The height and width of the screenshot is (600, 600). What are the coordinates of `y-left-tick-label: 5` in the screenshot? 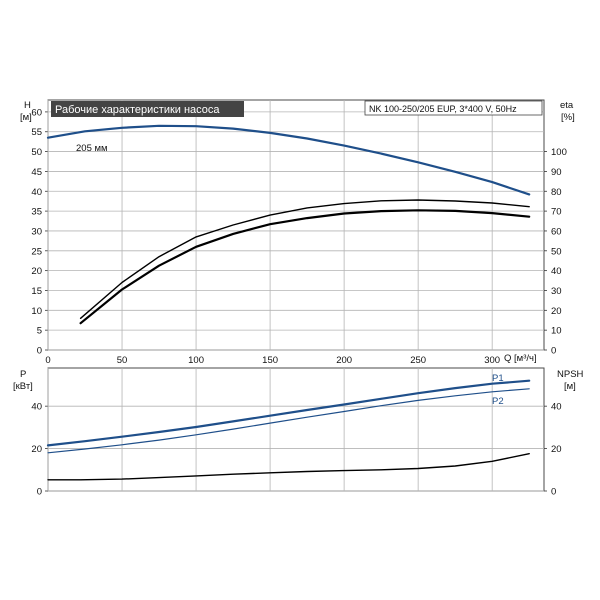 It's located at (39, 331).